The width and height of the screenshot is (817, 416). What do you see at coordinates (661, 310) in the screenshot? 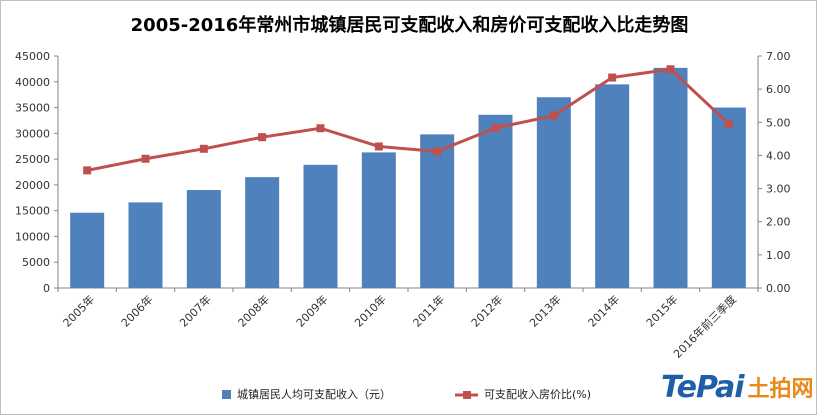
I see `x-tick-label: 2015年` at bounding box center [661, 310].